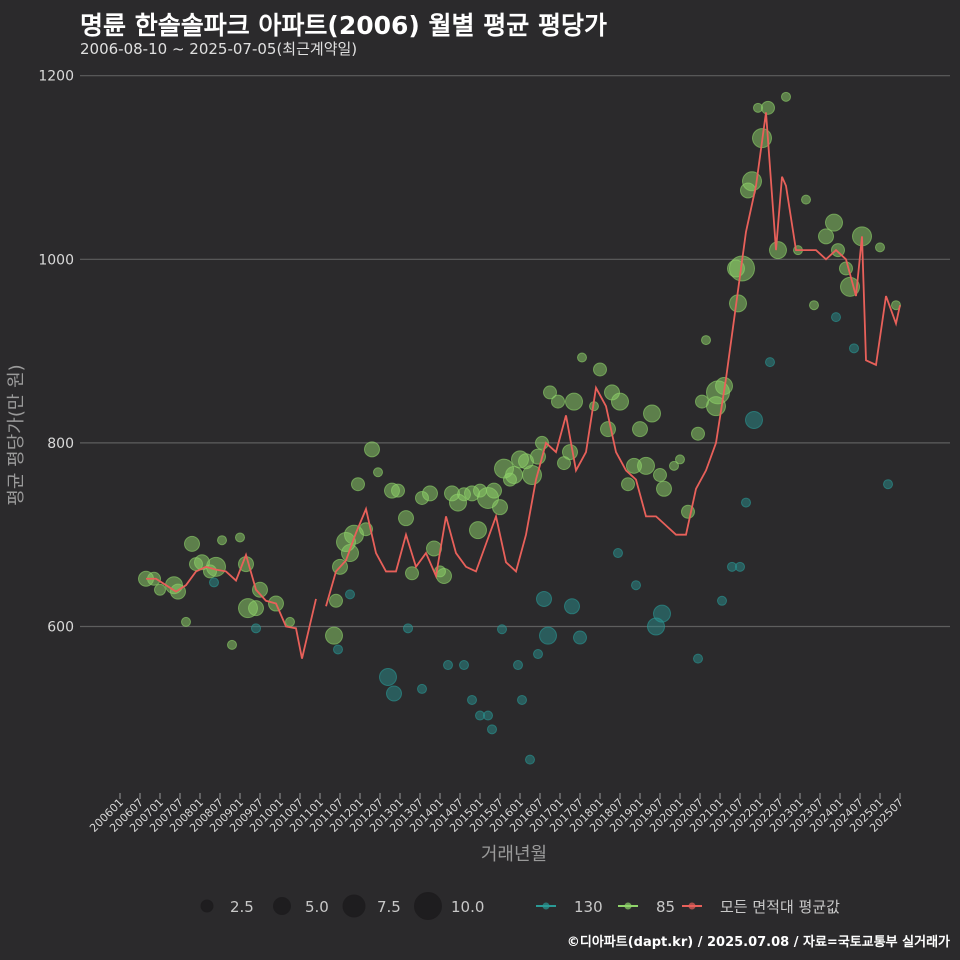  What do you see at coordinates (16, 434) in the screenshot?
I see `y-axis-title: 평균 평당가(만 원)` at bounding box center [16, 434].